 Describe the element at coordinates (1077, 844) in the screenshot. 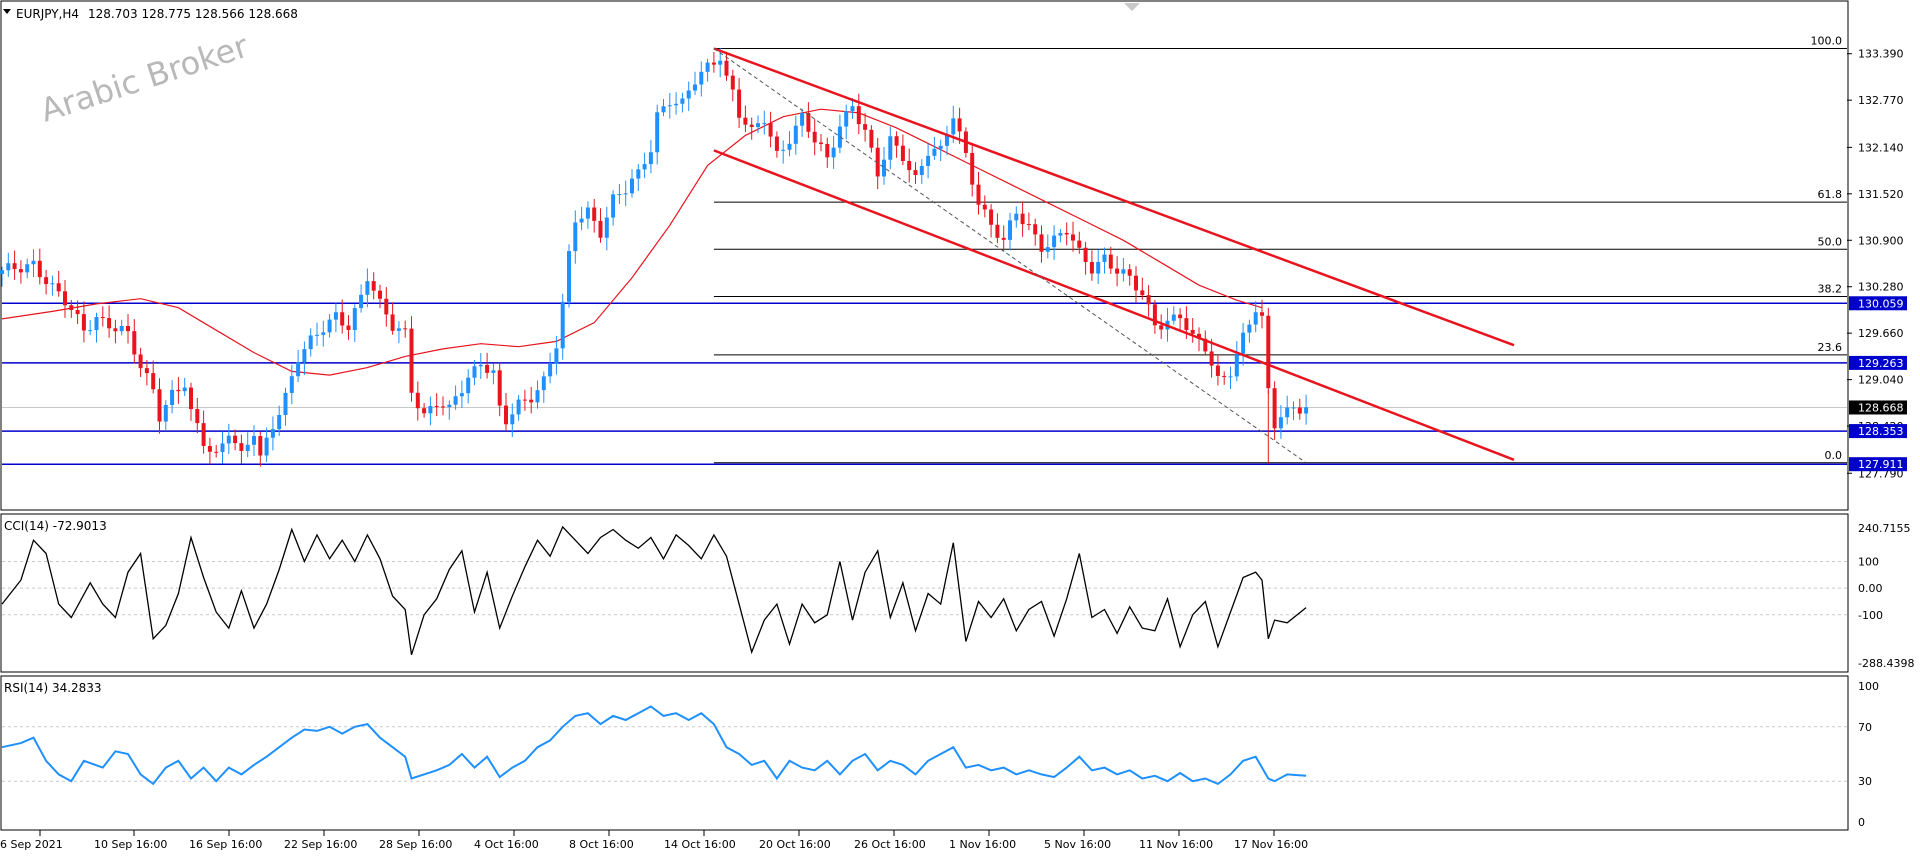

I see `x-tick-label: 5 Nov 16:00` at that location.